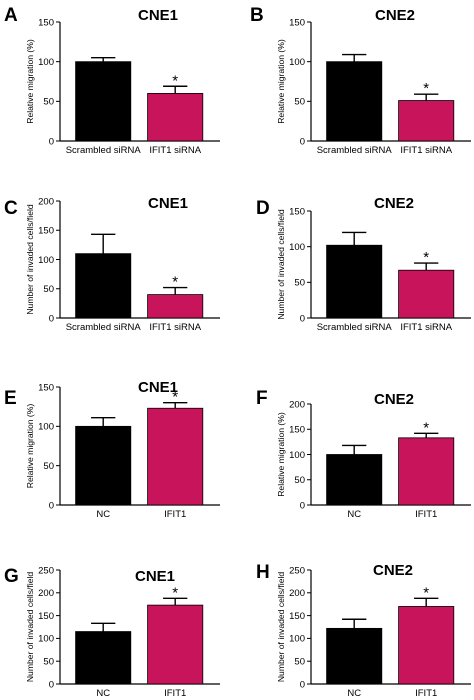  I want to click on panel-letter: C, so click(11, 208).